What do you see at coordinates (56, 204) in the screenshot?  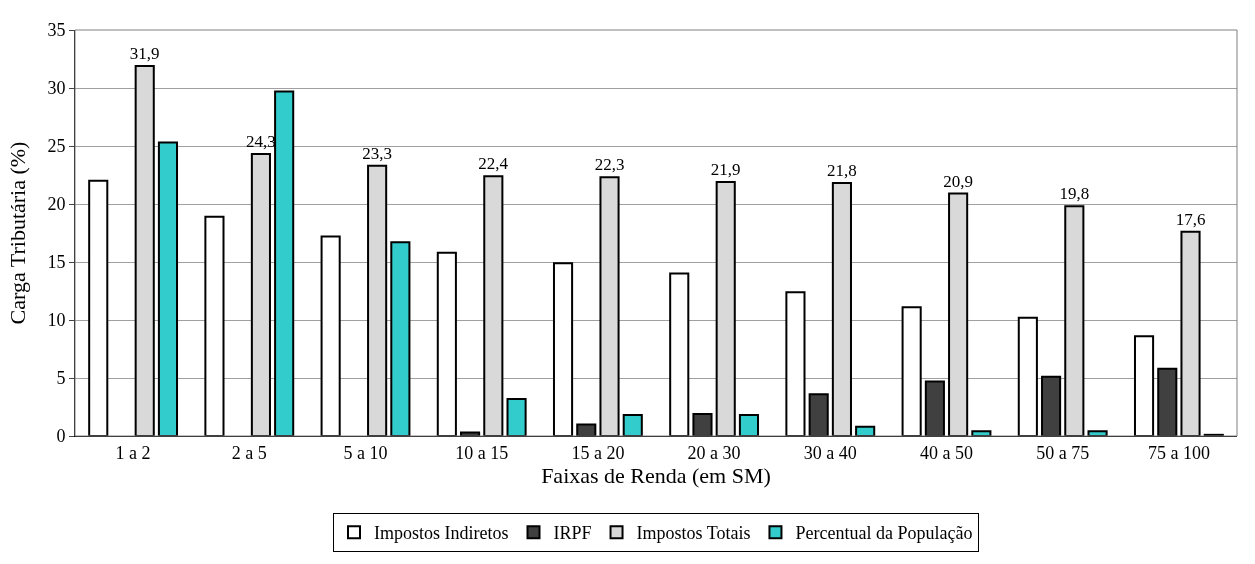 I see `y-tick-label: 20` at bounding box center [56, 204].